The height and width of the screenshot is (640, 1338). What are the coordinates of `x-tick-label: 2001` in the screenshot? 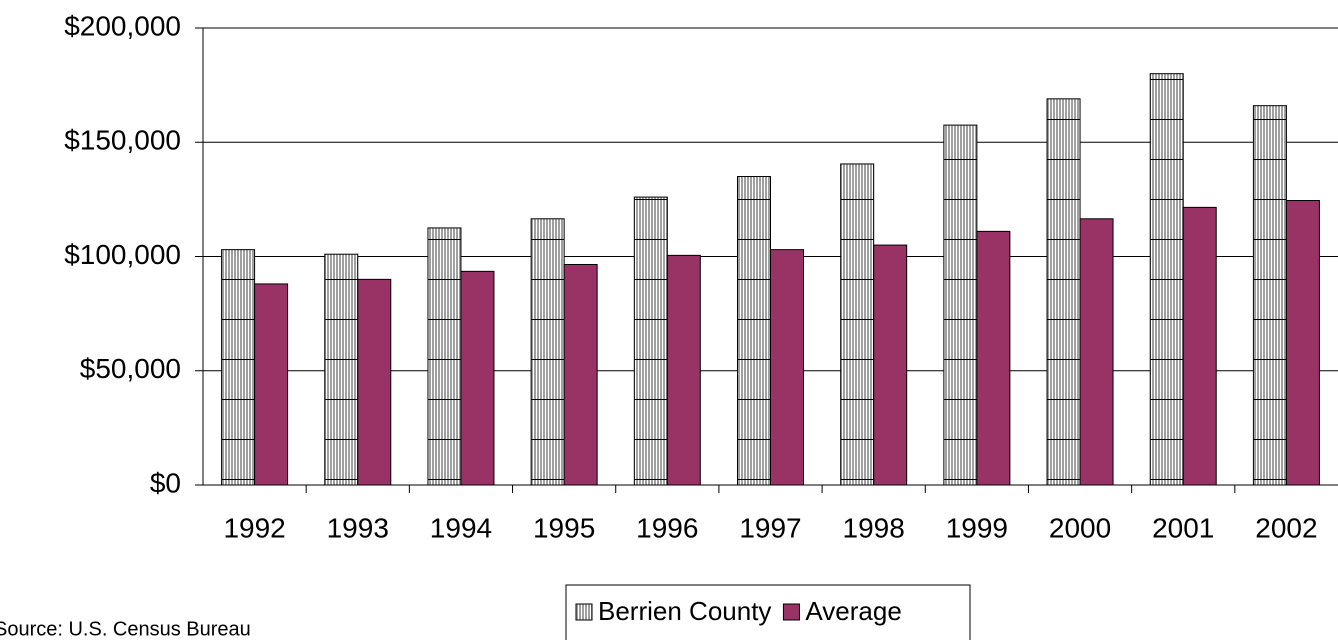 It's located at (1183, 527).